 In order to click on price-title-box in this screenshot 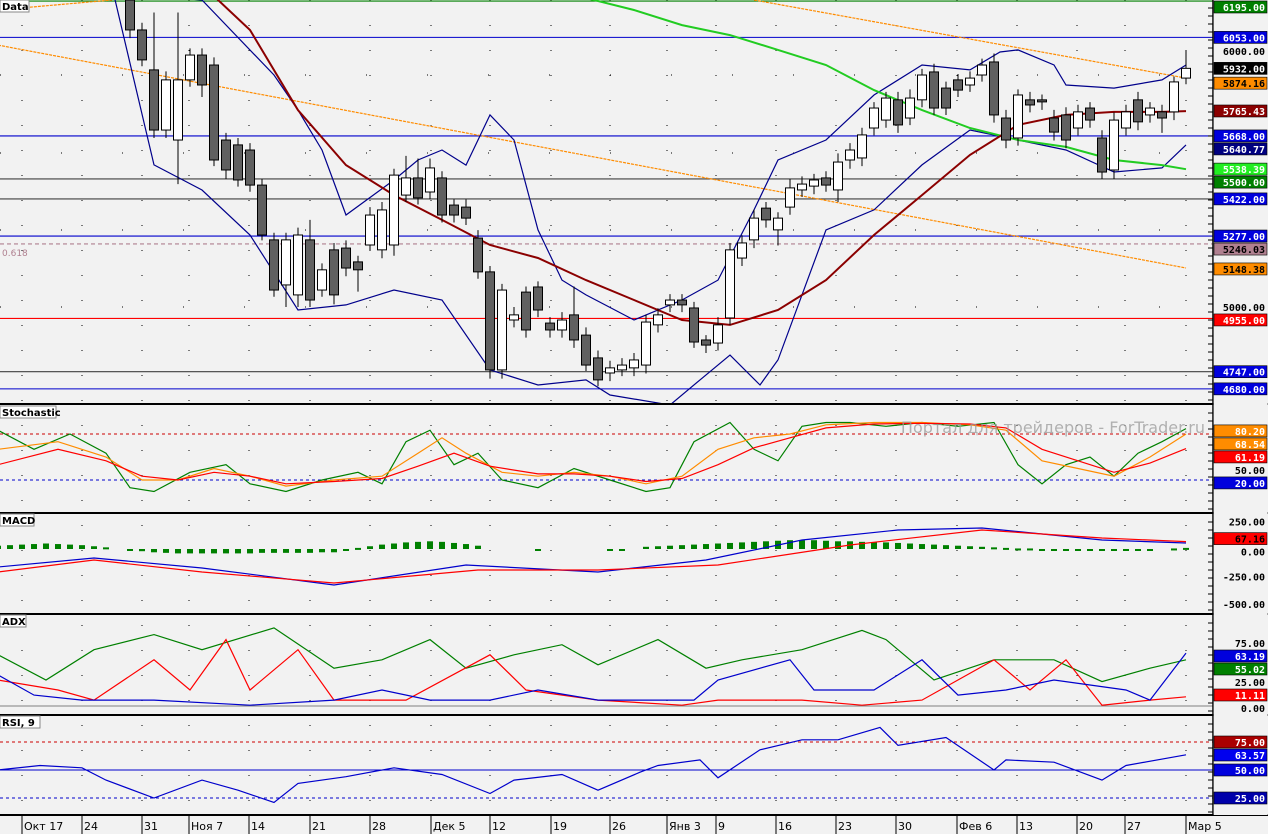, I will do `click(15, 6)`.